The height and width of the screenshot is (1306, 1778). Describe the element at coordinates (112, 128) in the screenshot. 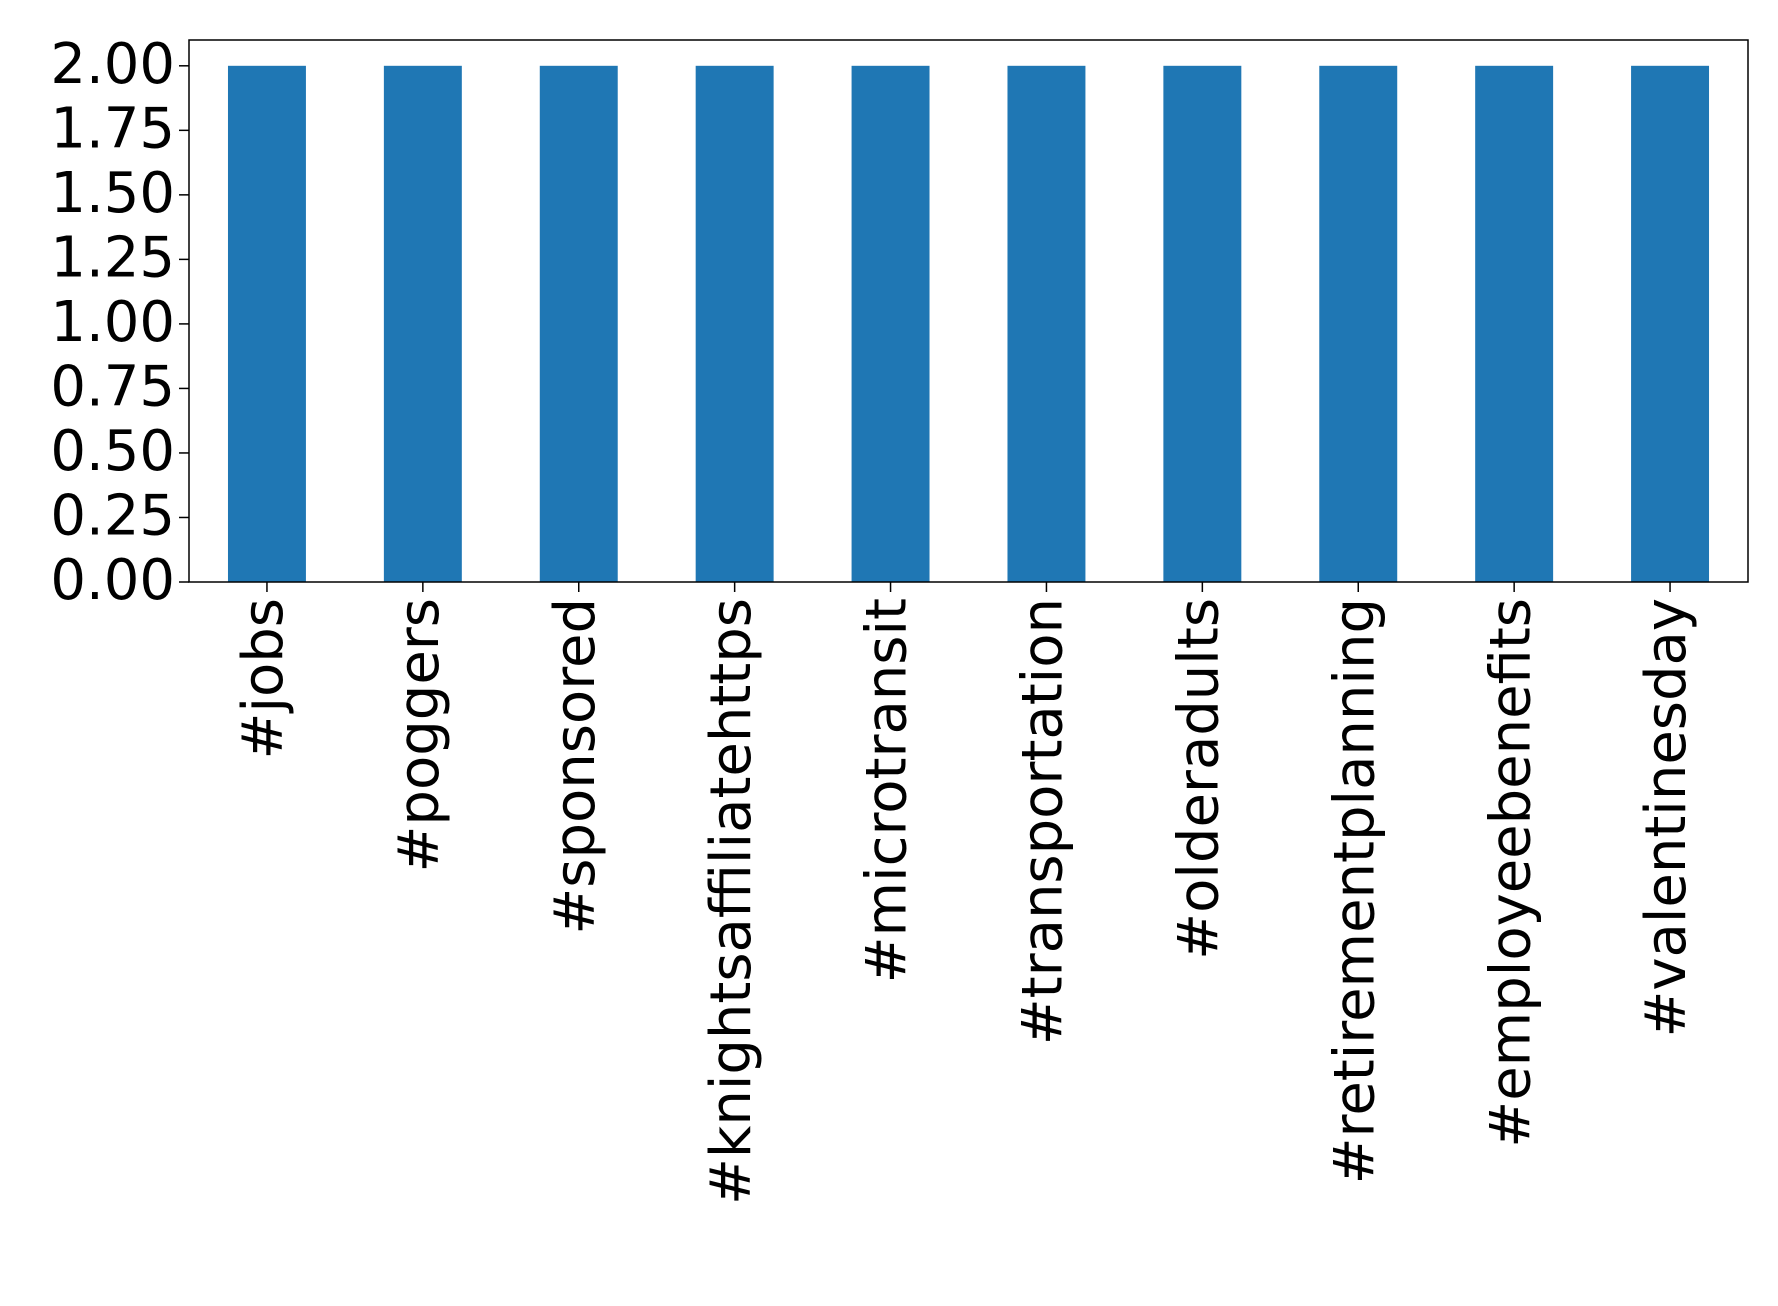

I see `y-tick-label: 1.75` at that location.